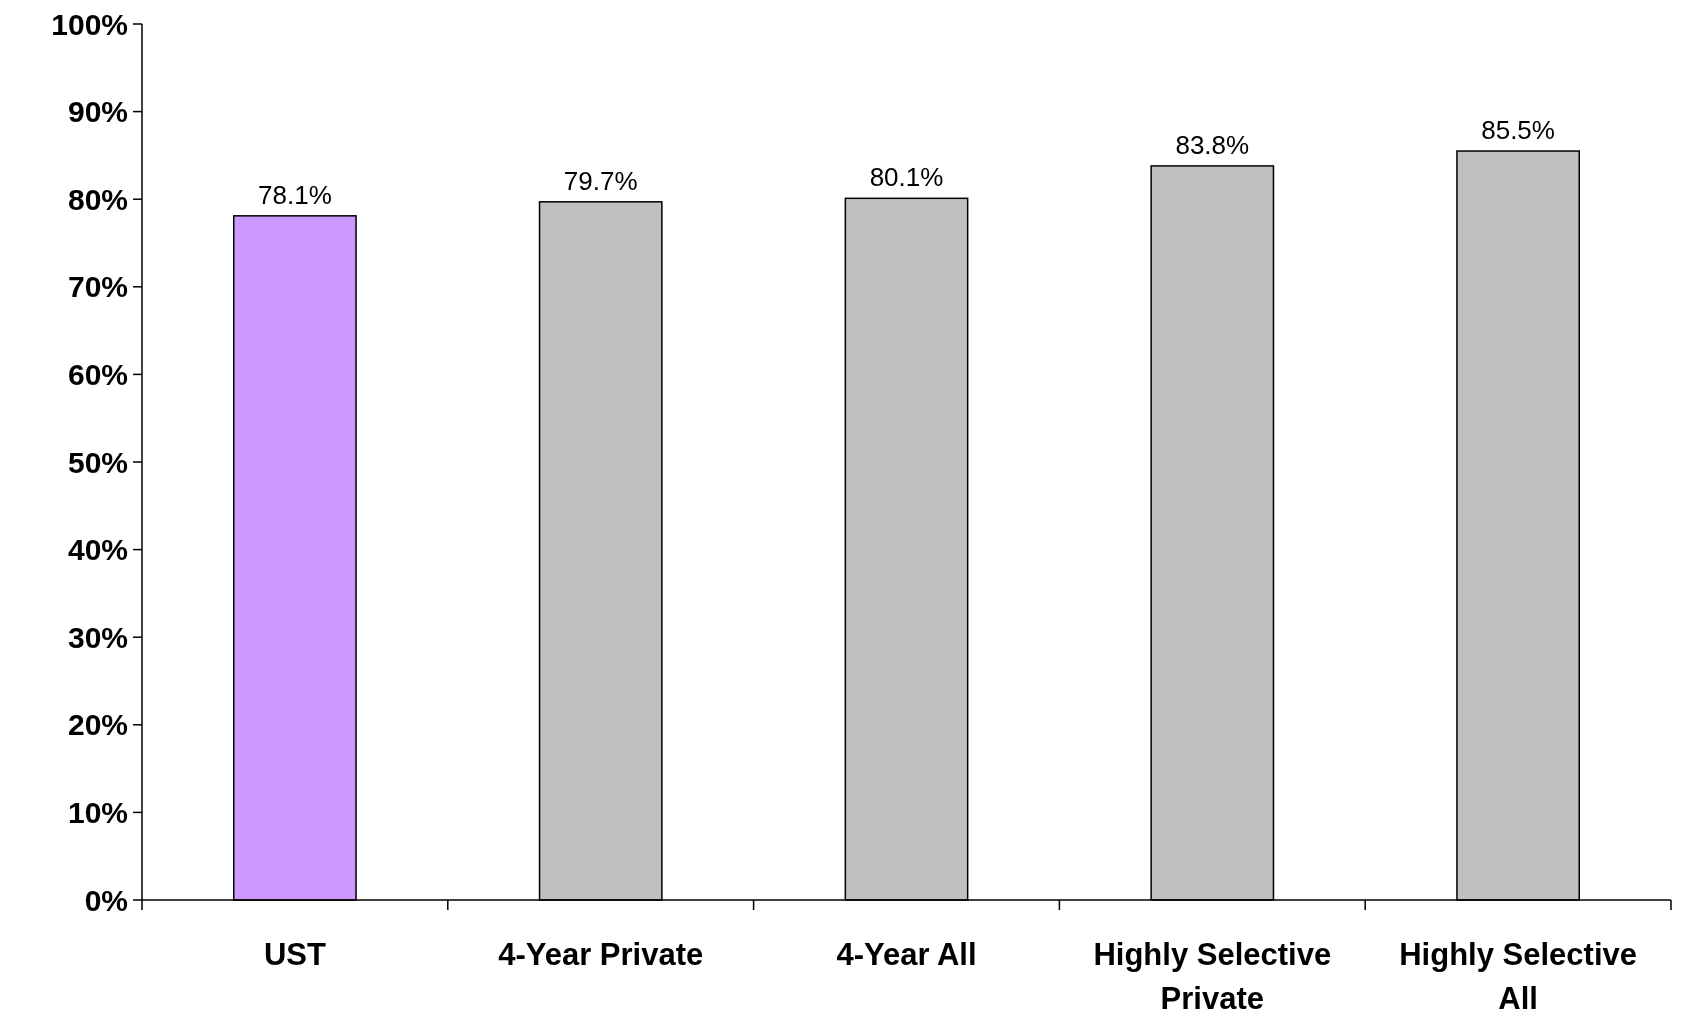 This screenshot has width=1683, height=1022. Describe the element at coordinates (97, 287) in the screenshot. I see `y-tick-label: 70%` at that location.